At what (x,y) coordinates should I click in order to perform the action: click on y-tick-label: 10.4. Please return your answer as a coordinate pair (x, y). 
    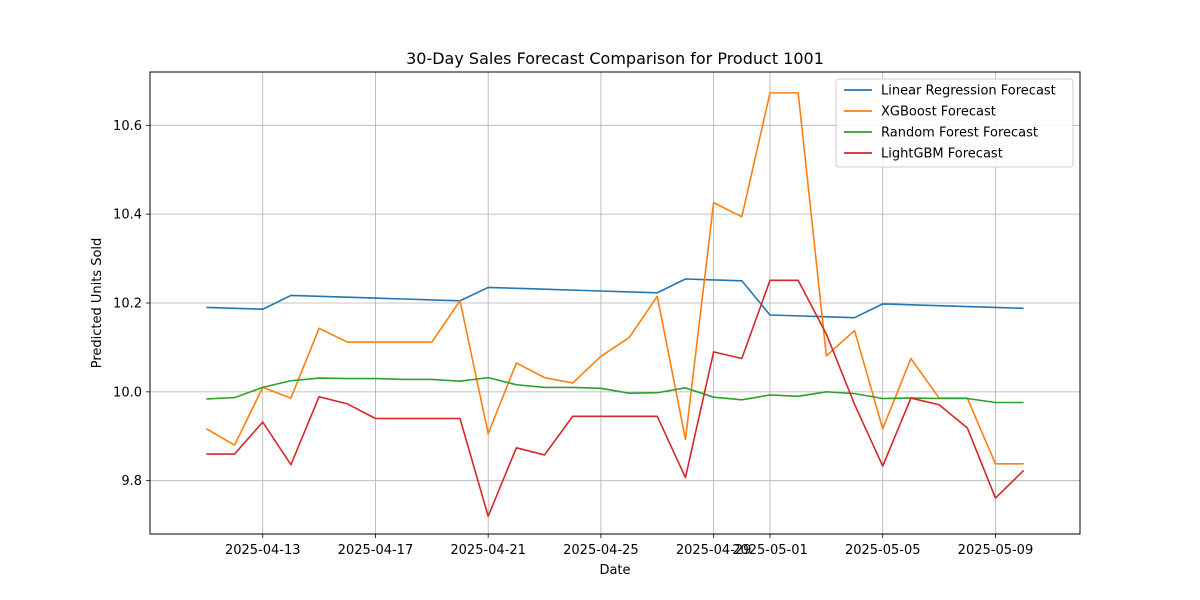
    Looking at the image, I should click on (127, 215).